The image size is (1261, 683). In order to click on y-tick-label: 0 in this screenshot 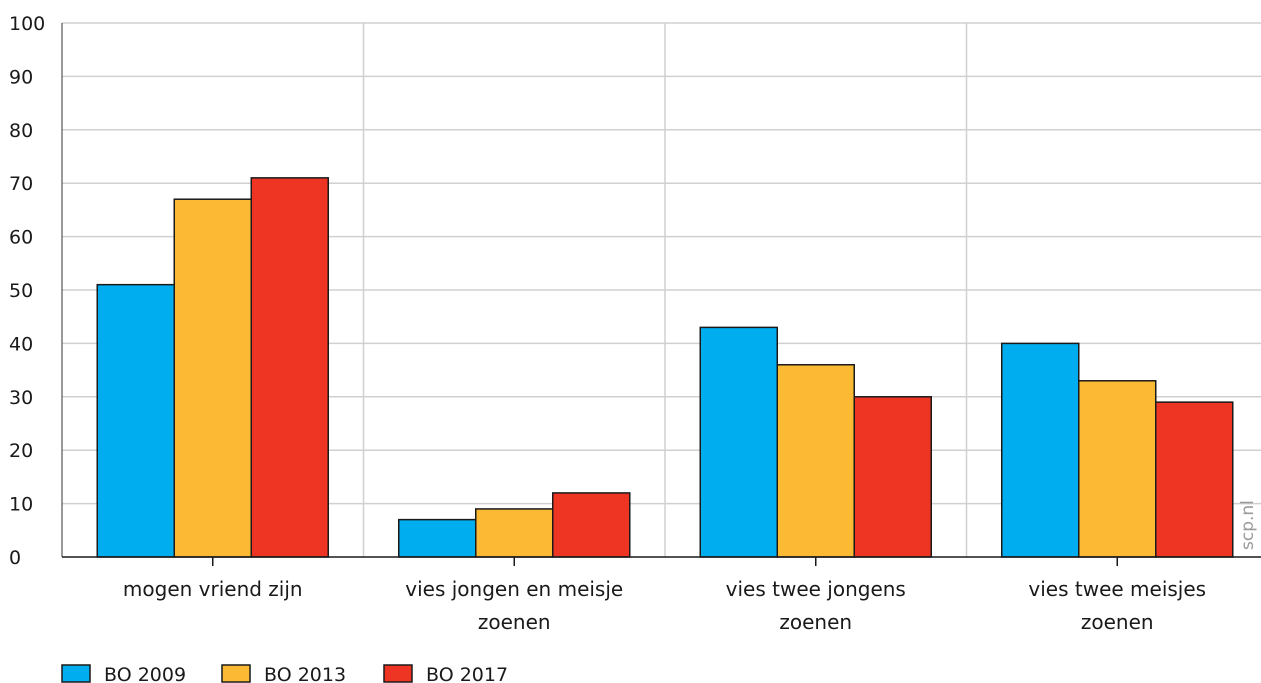, I will do `click(15, 558)`.